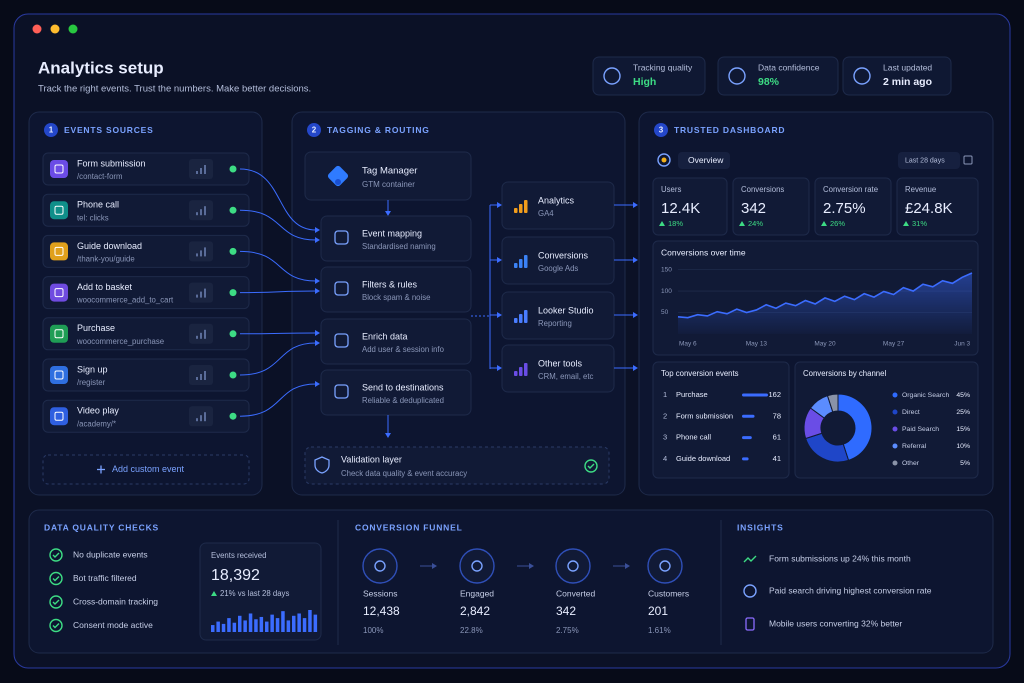 The height and width of the screenshot is (683, 1024). What do you see at coordinates (260, 591) in the screenshot?
I see `metric-card` at bounding box center [260, 591].